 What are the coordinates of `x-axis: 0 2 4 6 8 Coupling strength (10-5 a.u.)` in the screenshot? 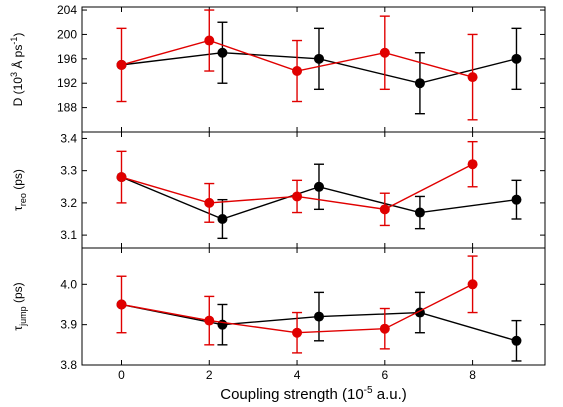 It's located at (297, 385).